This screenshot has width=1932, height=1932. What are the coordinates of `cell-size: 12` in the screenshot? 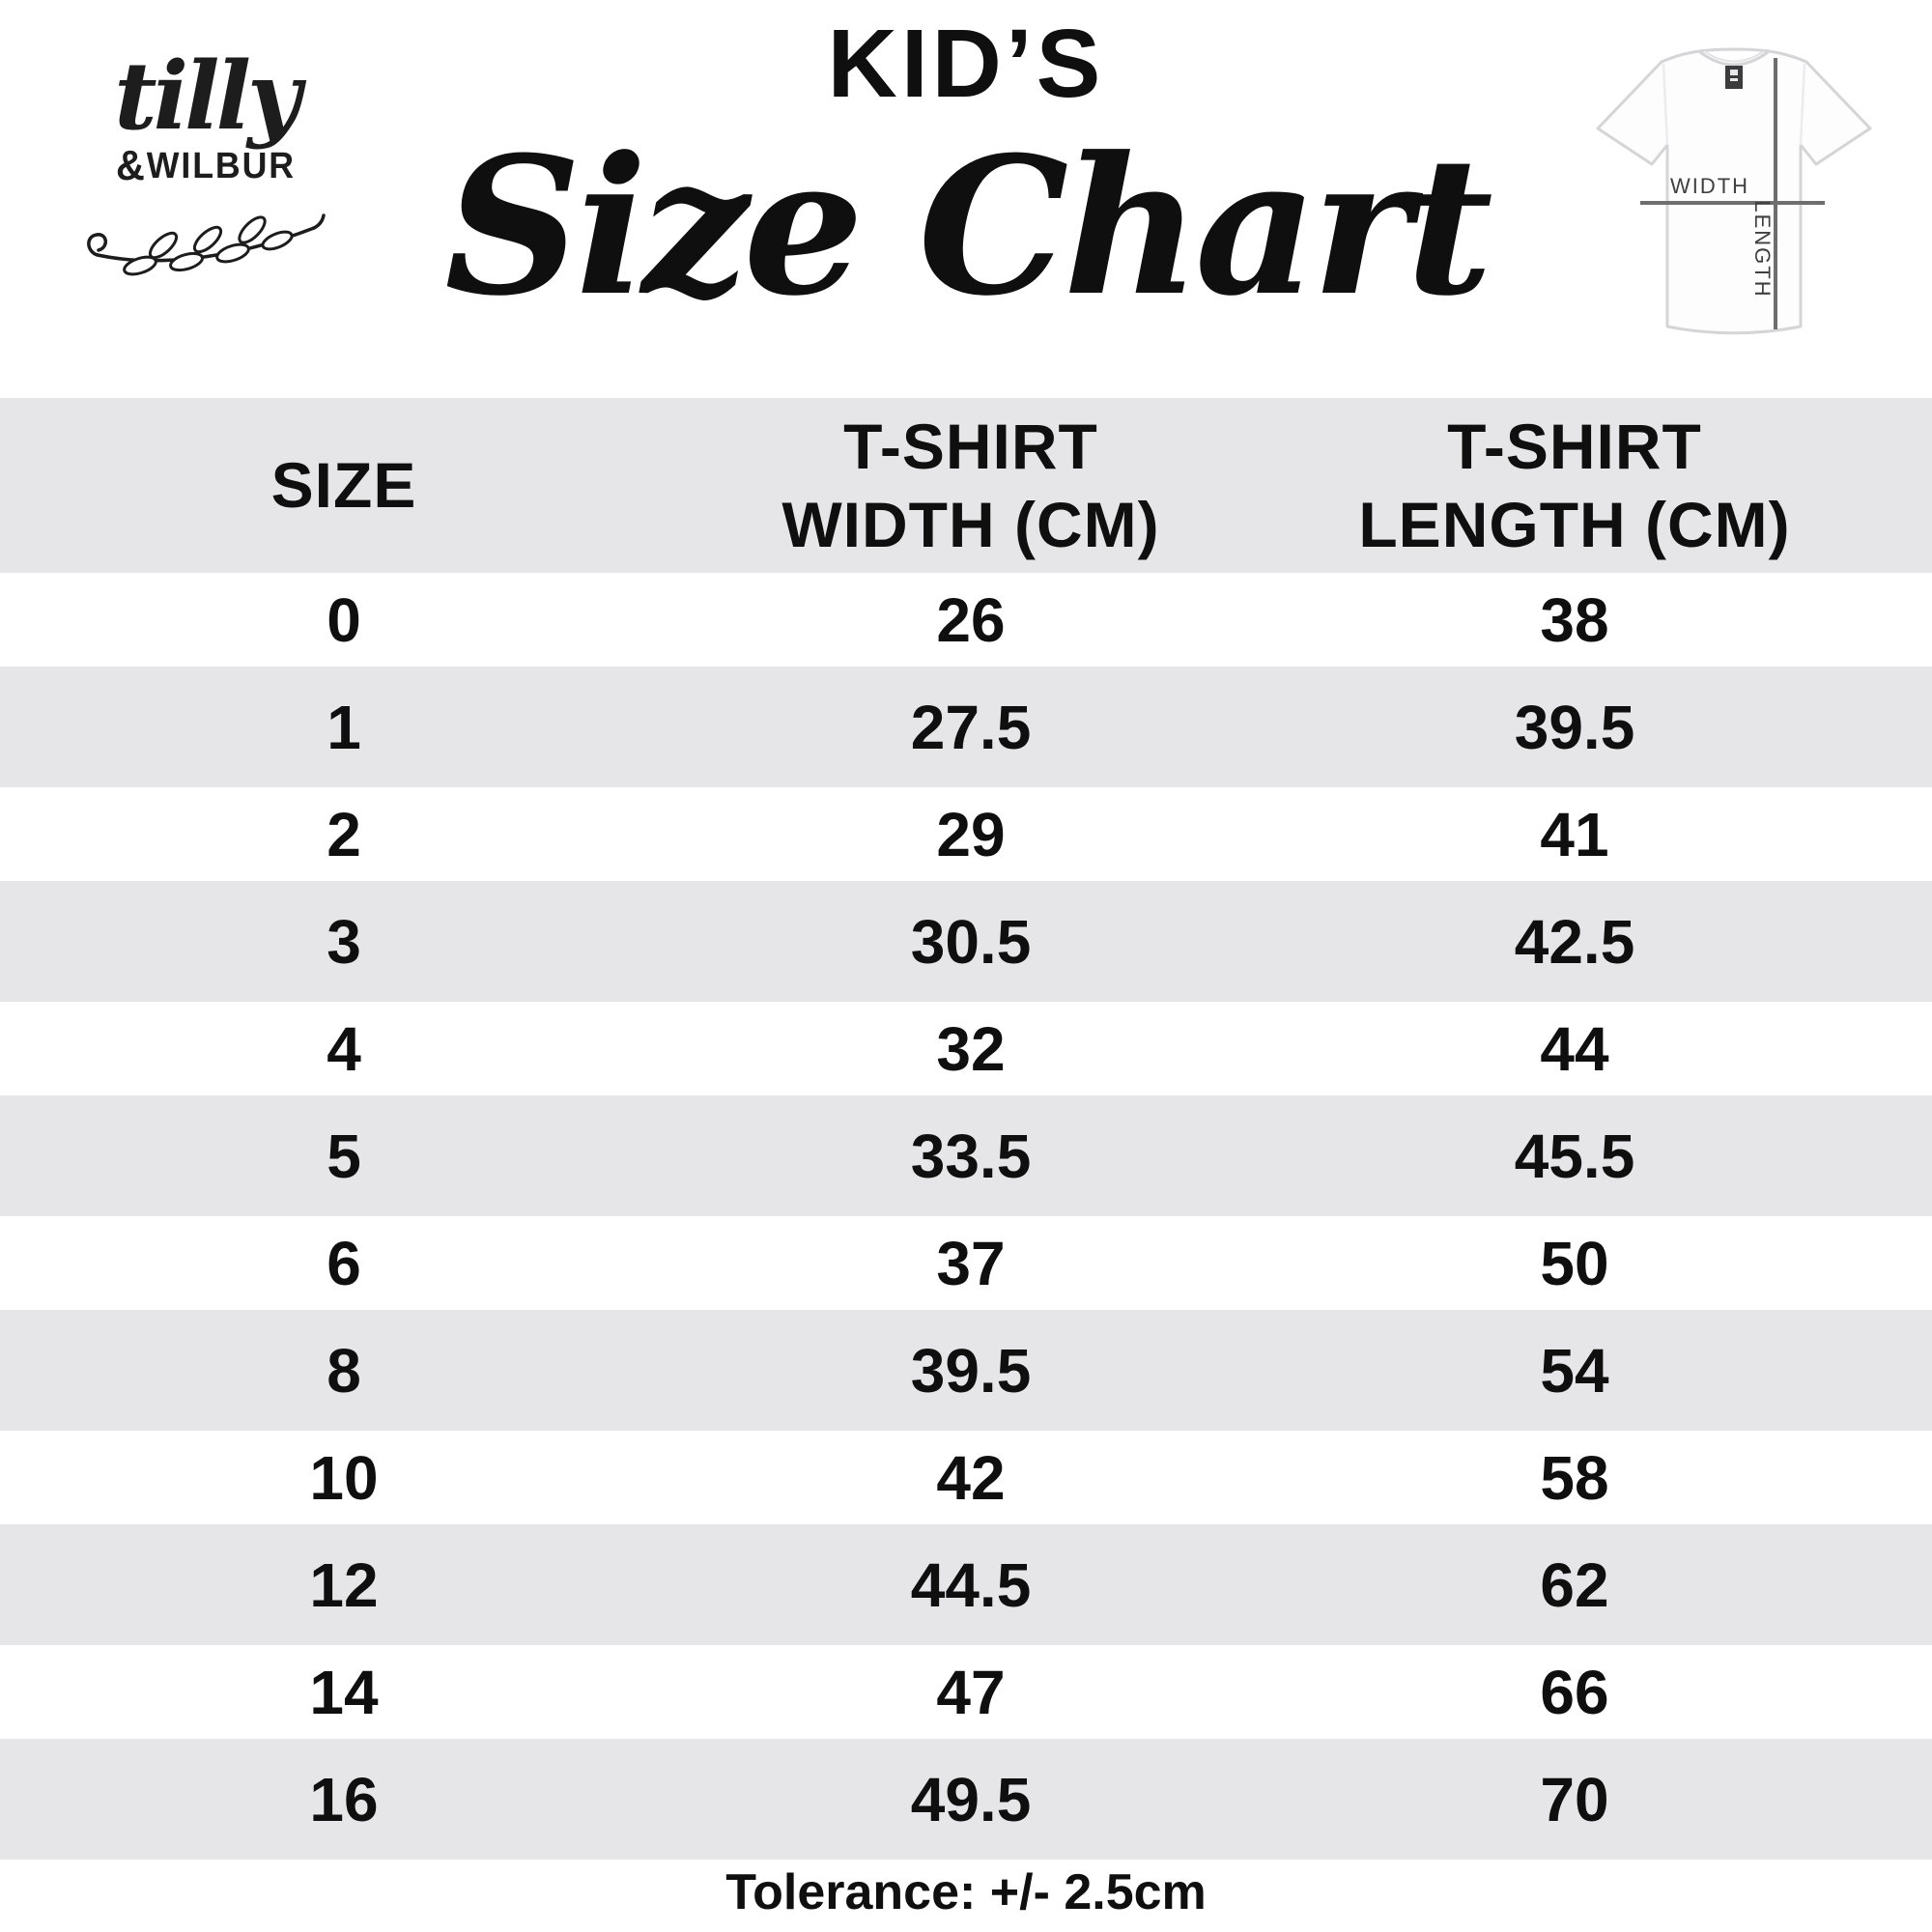 It's located at (344, 1584).